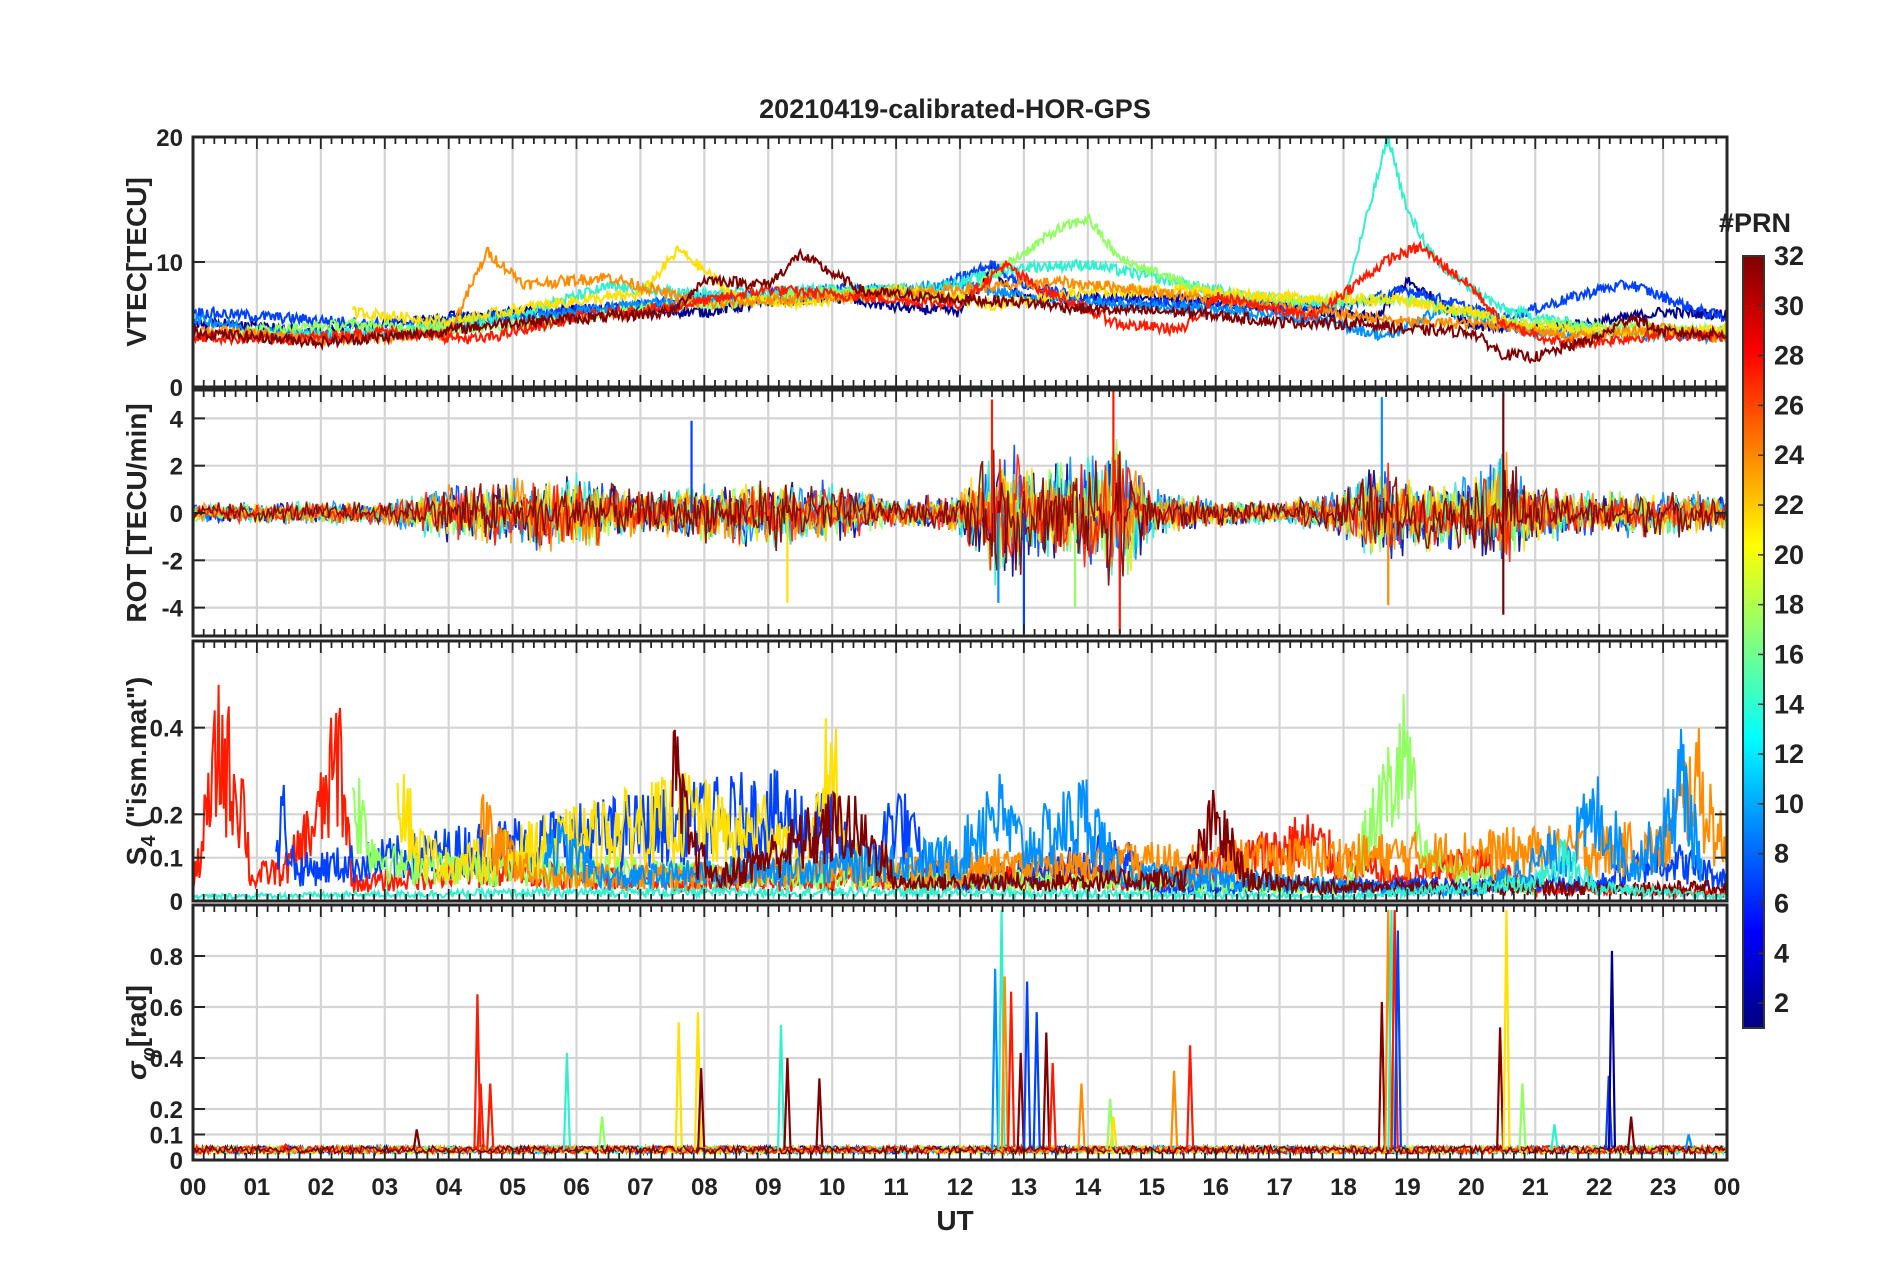  Describe the element at coordinates (172, 561) in the screenshot. I see `y-tick-label: -2` at that location.